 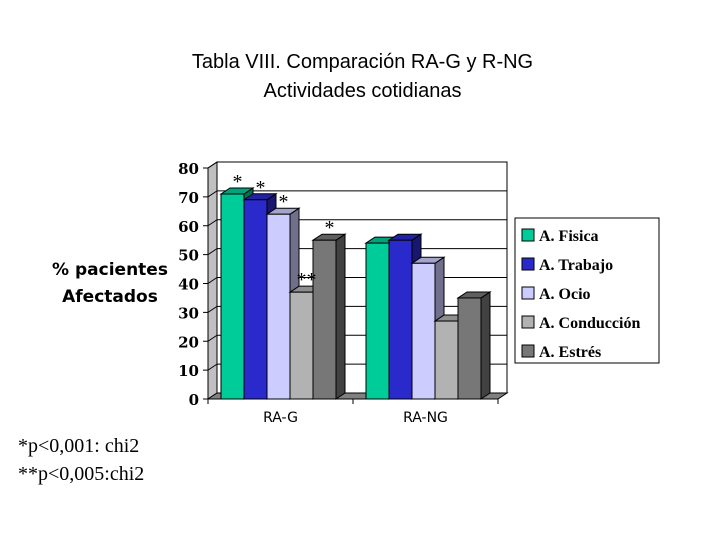 I want to click on y-tick-label: 0, so click(x=194, y=400).